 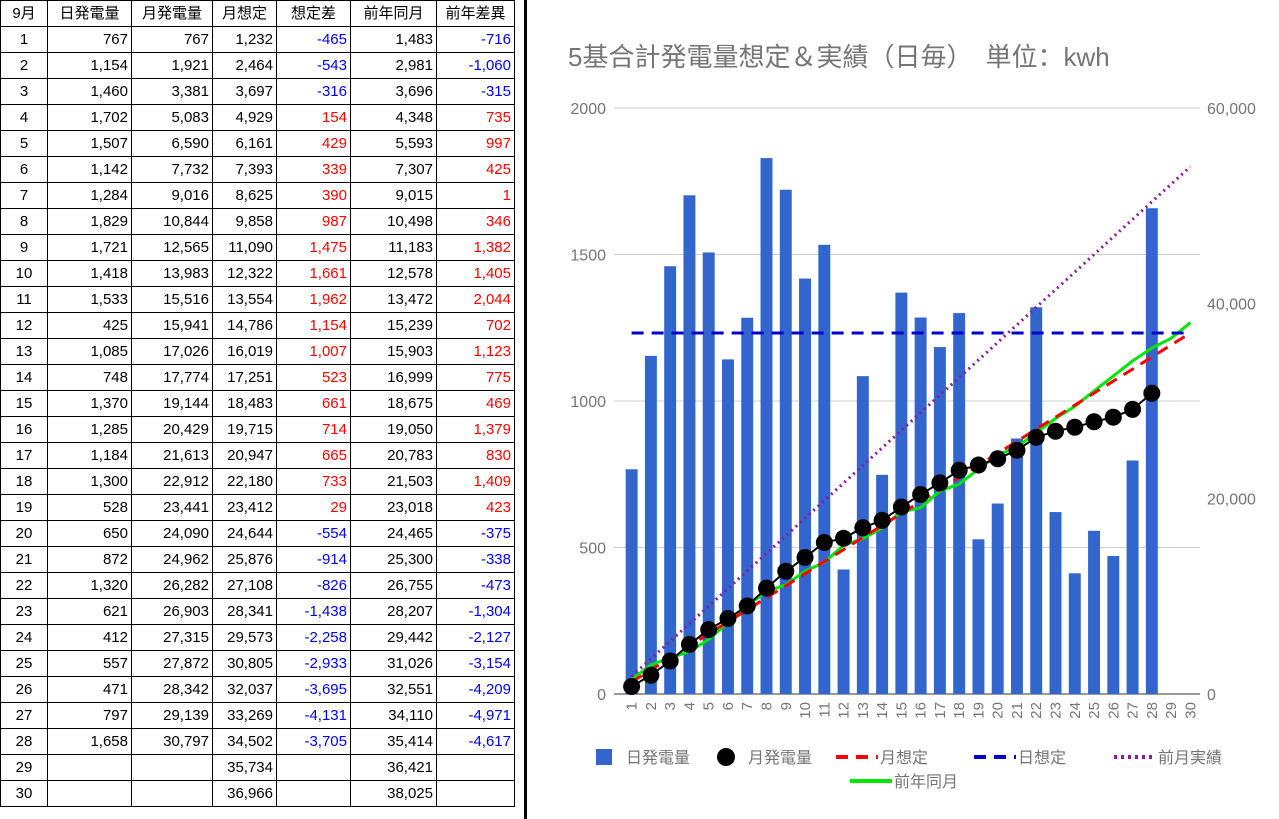 What do you see at coordinates (24, 13) in the screenshot?
I see `col-header-day: 9月` at bounding box center [24, 13].